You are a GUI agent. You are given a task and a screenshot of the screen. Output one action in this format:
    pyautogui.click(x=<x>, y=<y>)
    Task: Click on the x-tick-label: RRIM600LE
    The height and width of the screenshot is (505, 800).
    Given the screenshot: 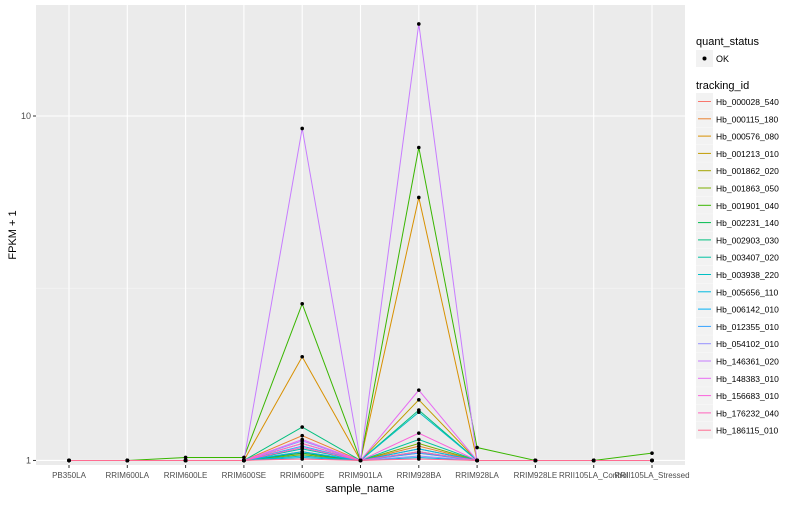 What is the action you would take?
    pyautogui.click(x=186, y=475)
    